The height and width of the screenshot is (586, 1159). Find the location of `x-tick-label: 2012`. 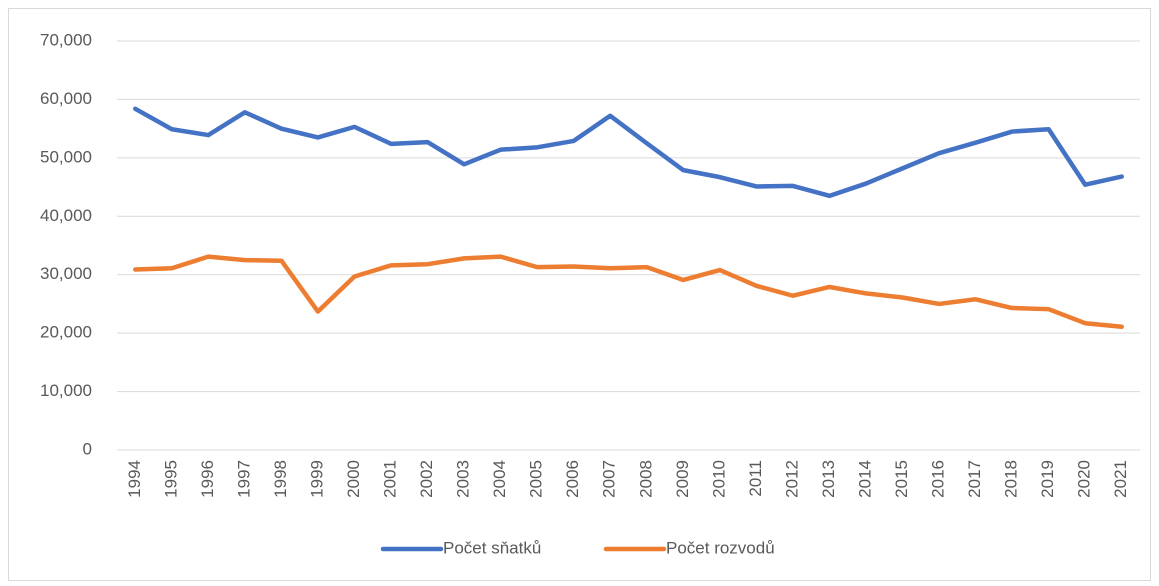

x-tick-label: 2012 is located at coordinates (791, 479).